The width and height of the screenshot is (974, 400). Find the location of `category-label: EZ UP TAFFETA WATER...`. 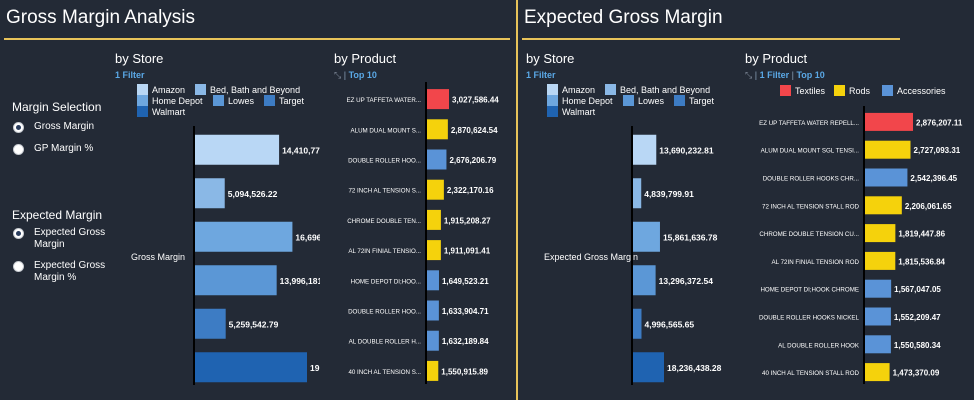

category-label: EZ UP TAFFETA WATER... is located at coordinates (384, 100).